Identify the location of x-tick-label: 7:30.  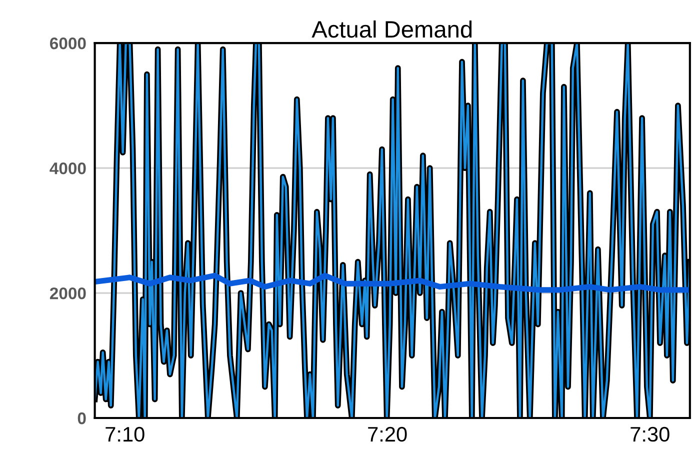
(650, 434).